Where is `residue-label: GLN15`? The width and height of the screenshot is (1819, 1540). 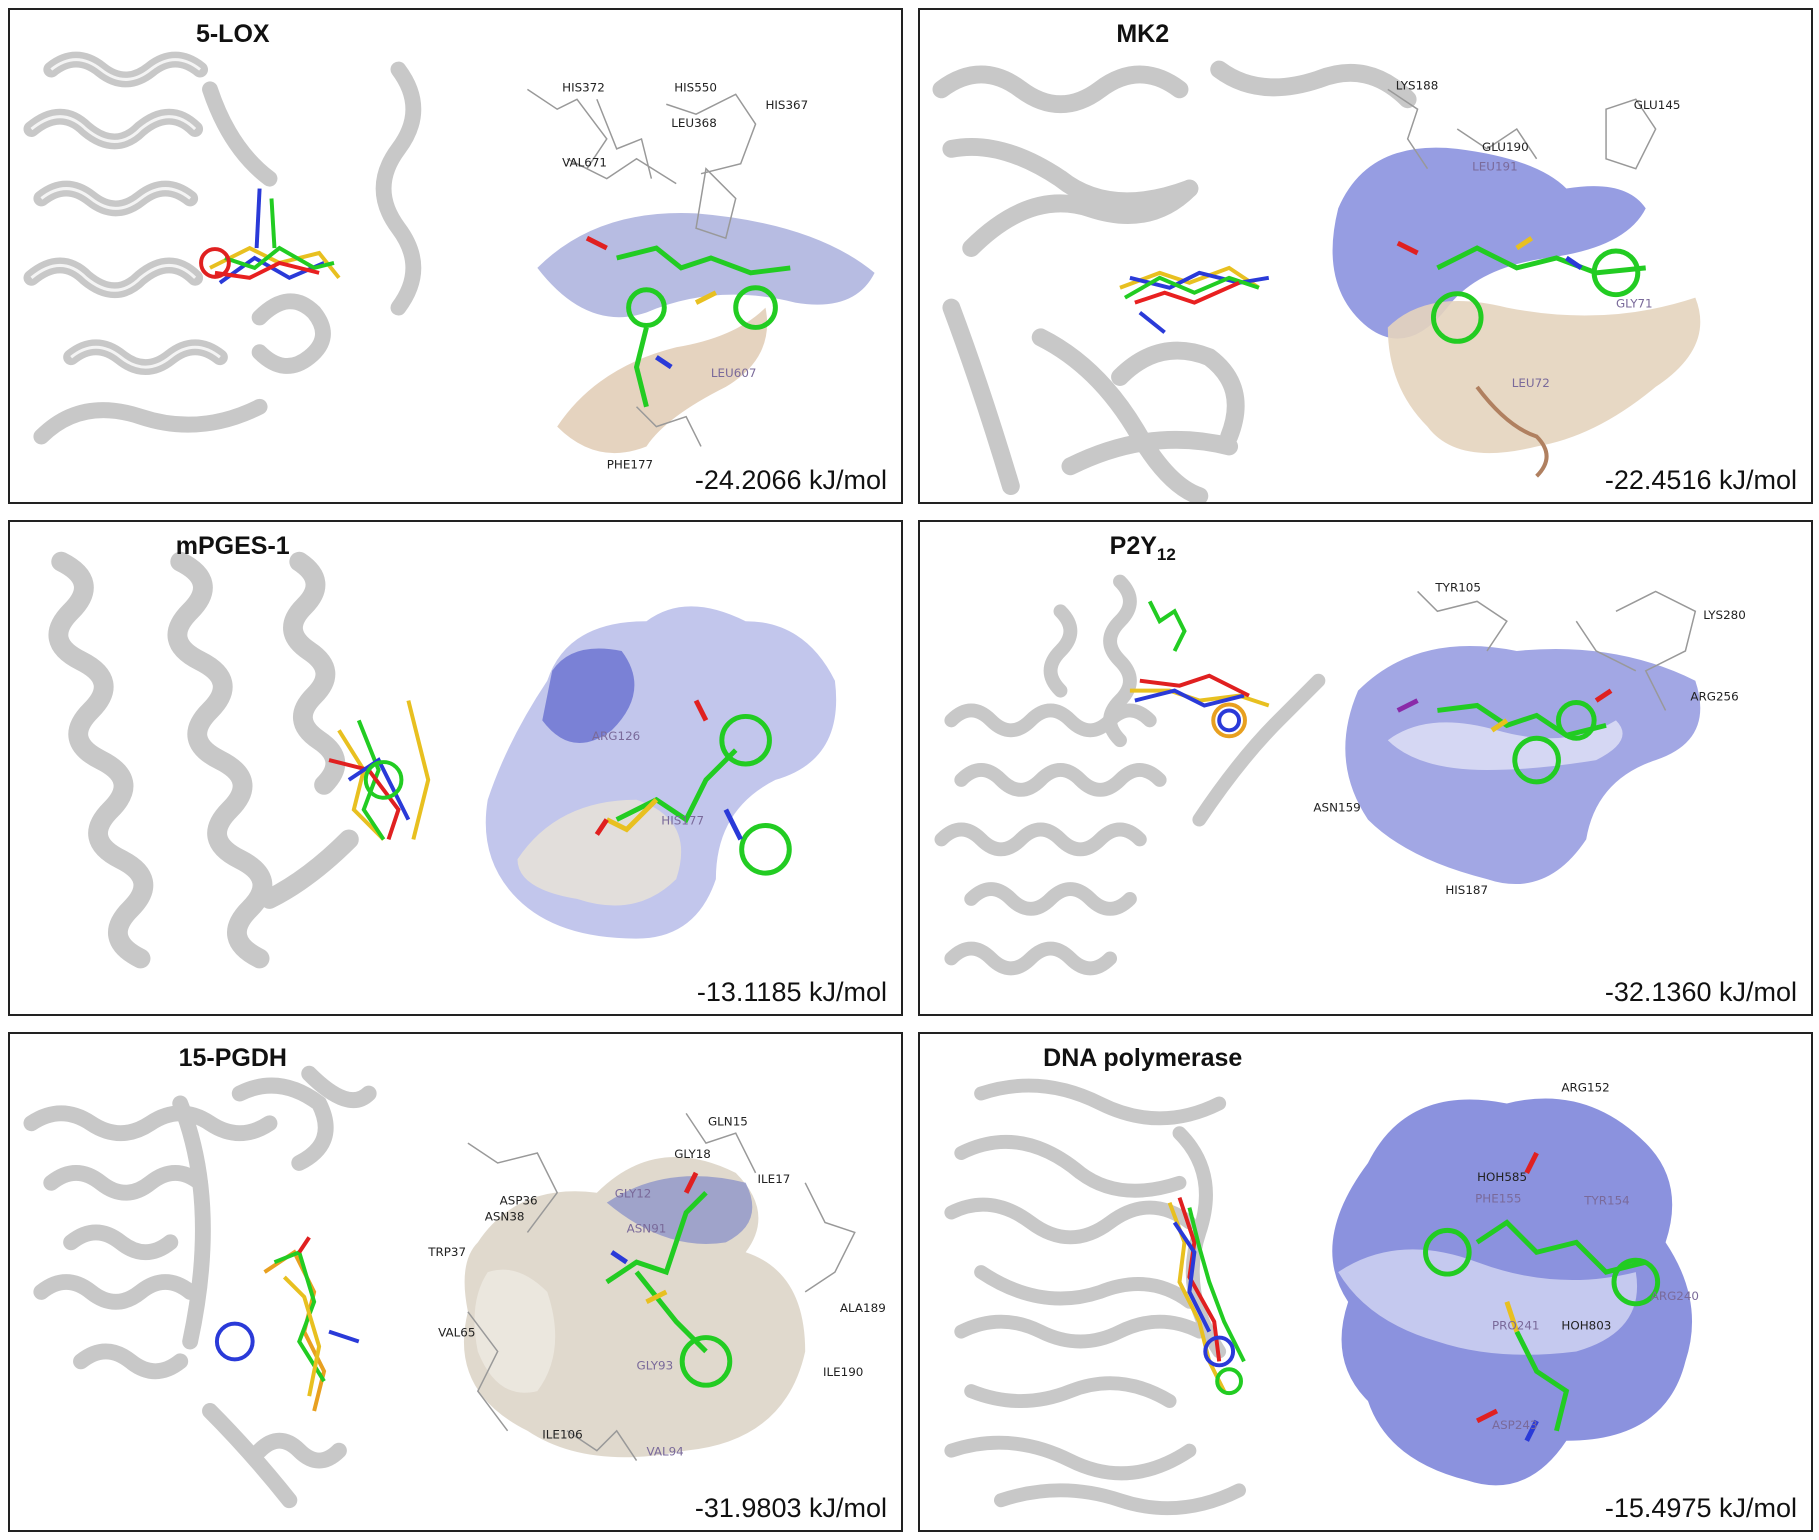
residue-label: GLN15 is located at coordinates (728, 1121).